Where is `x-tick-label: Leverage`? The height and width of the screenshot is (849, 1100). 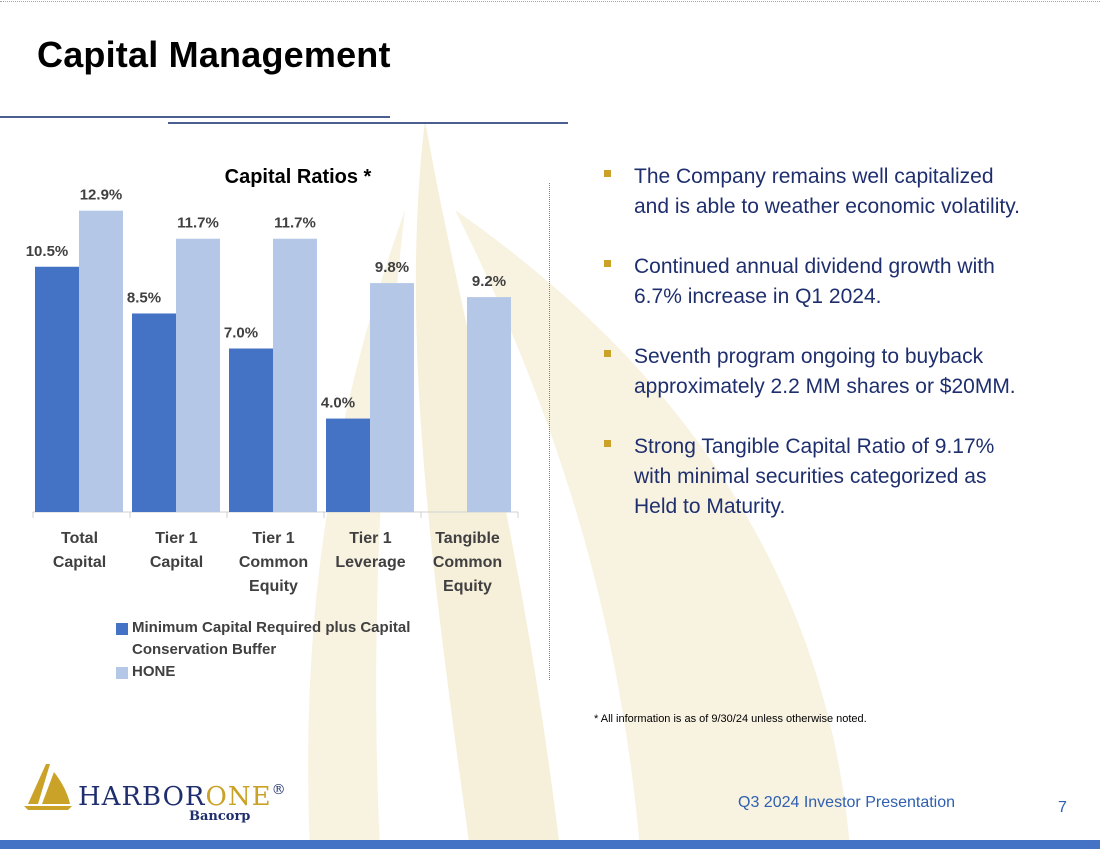 x-tick-label: Leverage is located at coordinates (370, 562).